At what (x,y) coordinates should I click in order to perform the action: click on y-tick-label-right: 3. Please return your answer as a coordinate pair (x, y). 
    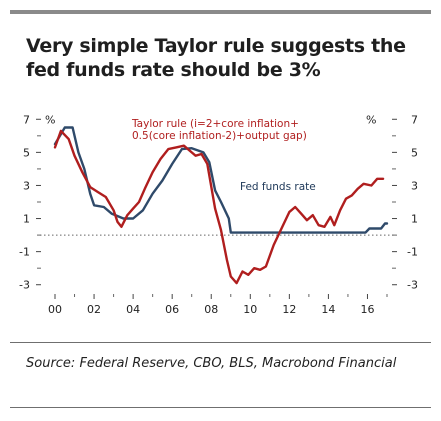
    Looking at the image, I should click on (414, 185).